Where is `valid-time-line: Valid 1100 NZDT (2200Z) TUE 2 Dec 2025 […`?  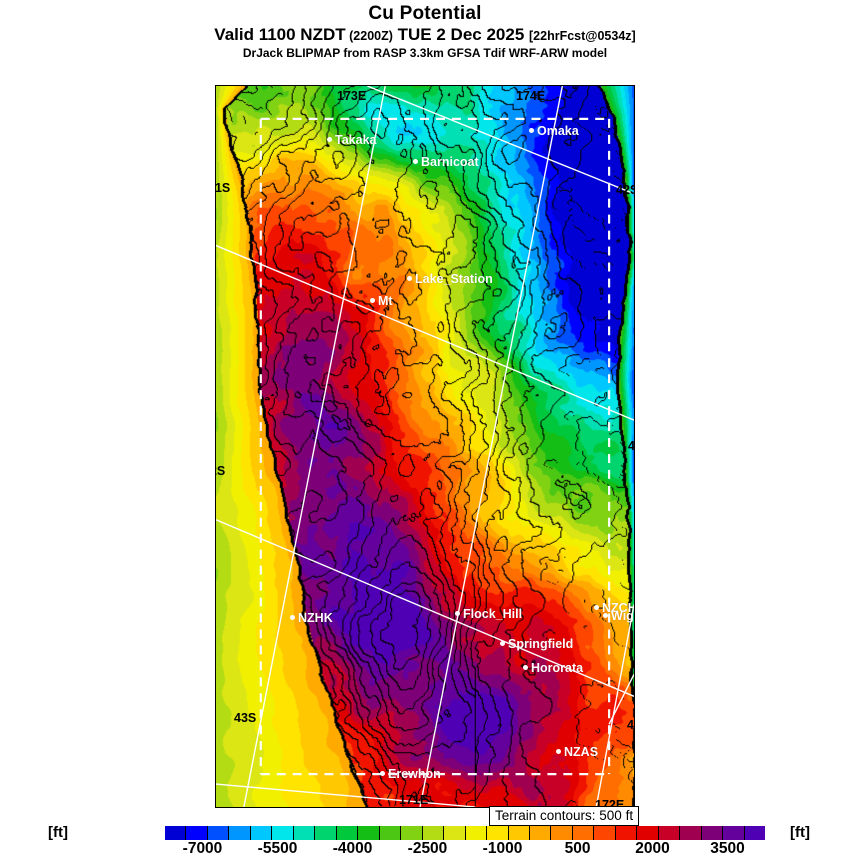
valid-time-line: Valid 1100 NZDT (2200Z) TUE 2 Dec 2025 [… is located at coordinates (425, 35).